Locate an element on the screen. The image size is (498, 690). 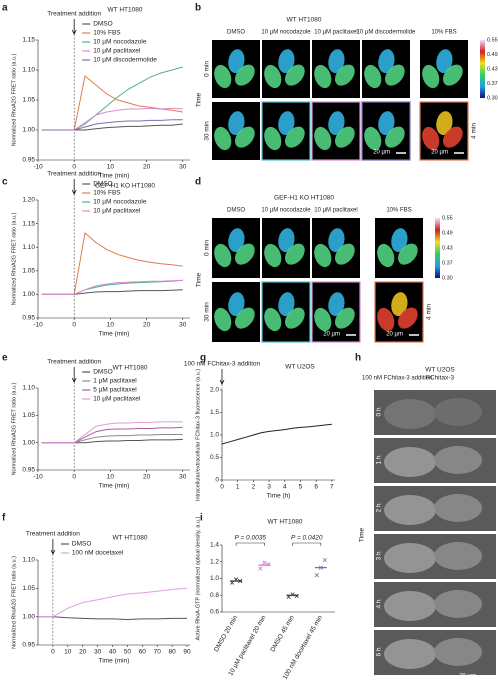
column-header: 10 µM paclitaxel is located at coordinates (335, 211).